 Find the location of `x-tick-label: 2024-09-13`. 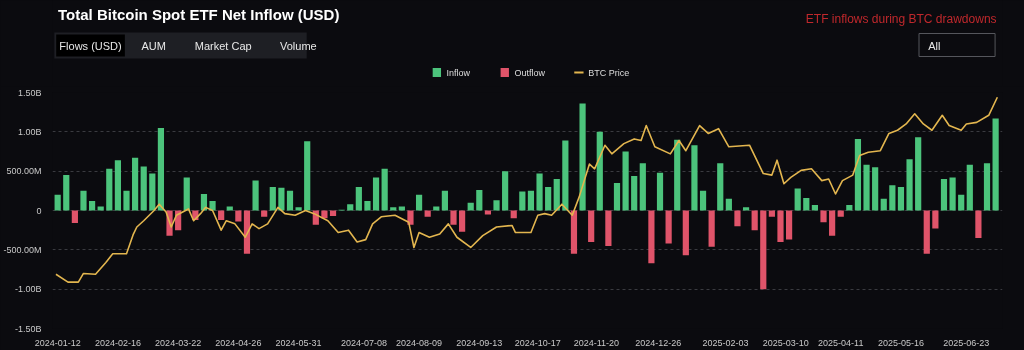

x-tick-label: 2024-09-13 is located at coordinates (479, 342).